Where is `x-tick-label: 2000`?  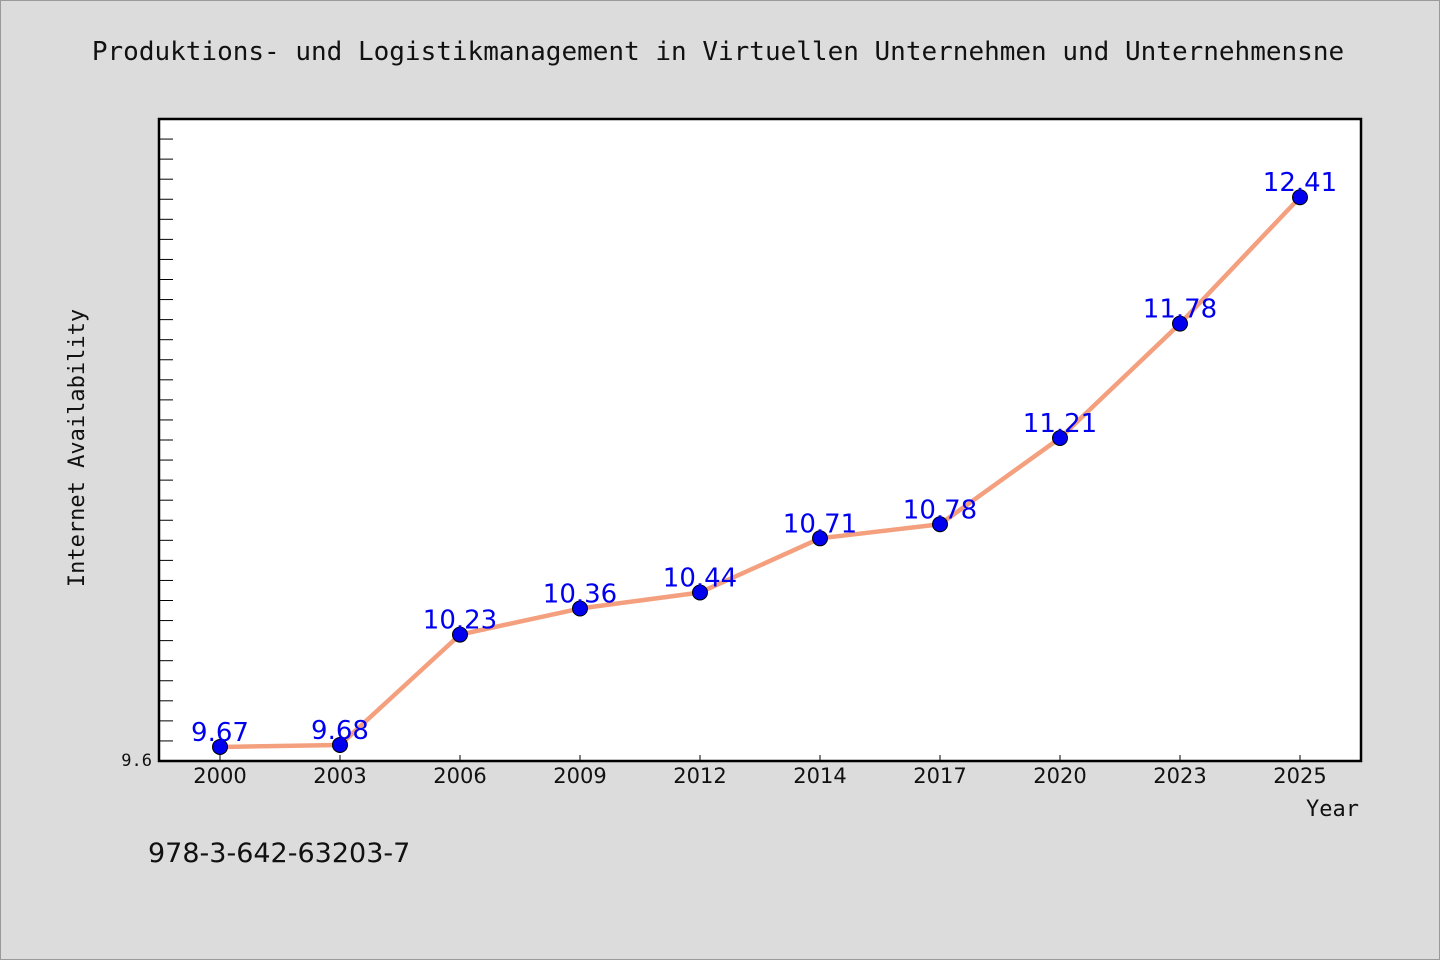 x-tick-label: 2000 is located at coordinates (219, 776).